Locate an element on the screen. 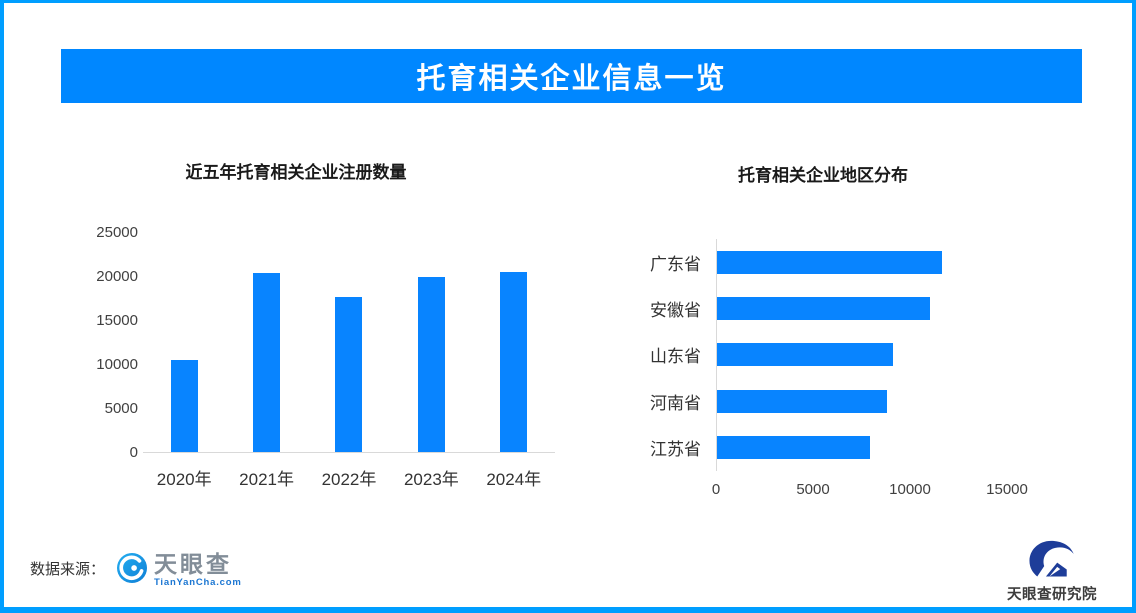 This screenshot has height=613, width=1136. bar-track-河南省 is located at coordinates (886, 401).